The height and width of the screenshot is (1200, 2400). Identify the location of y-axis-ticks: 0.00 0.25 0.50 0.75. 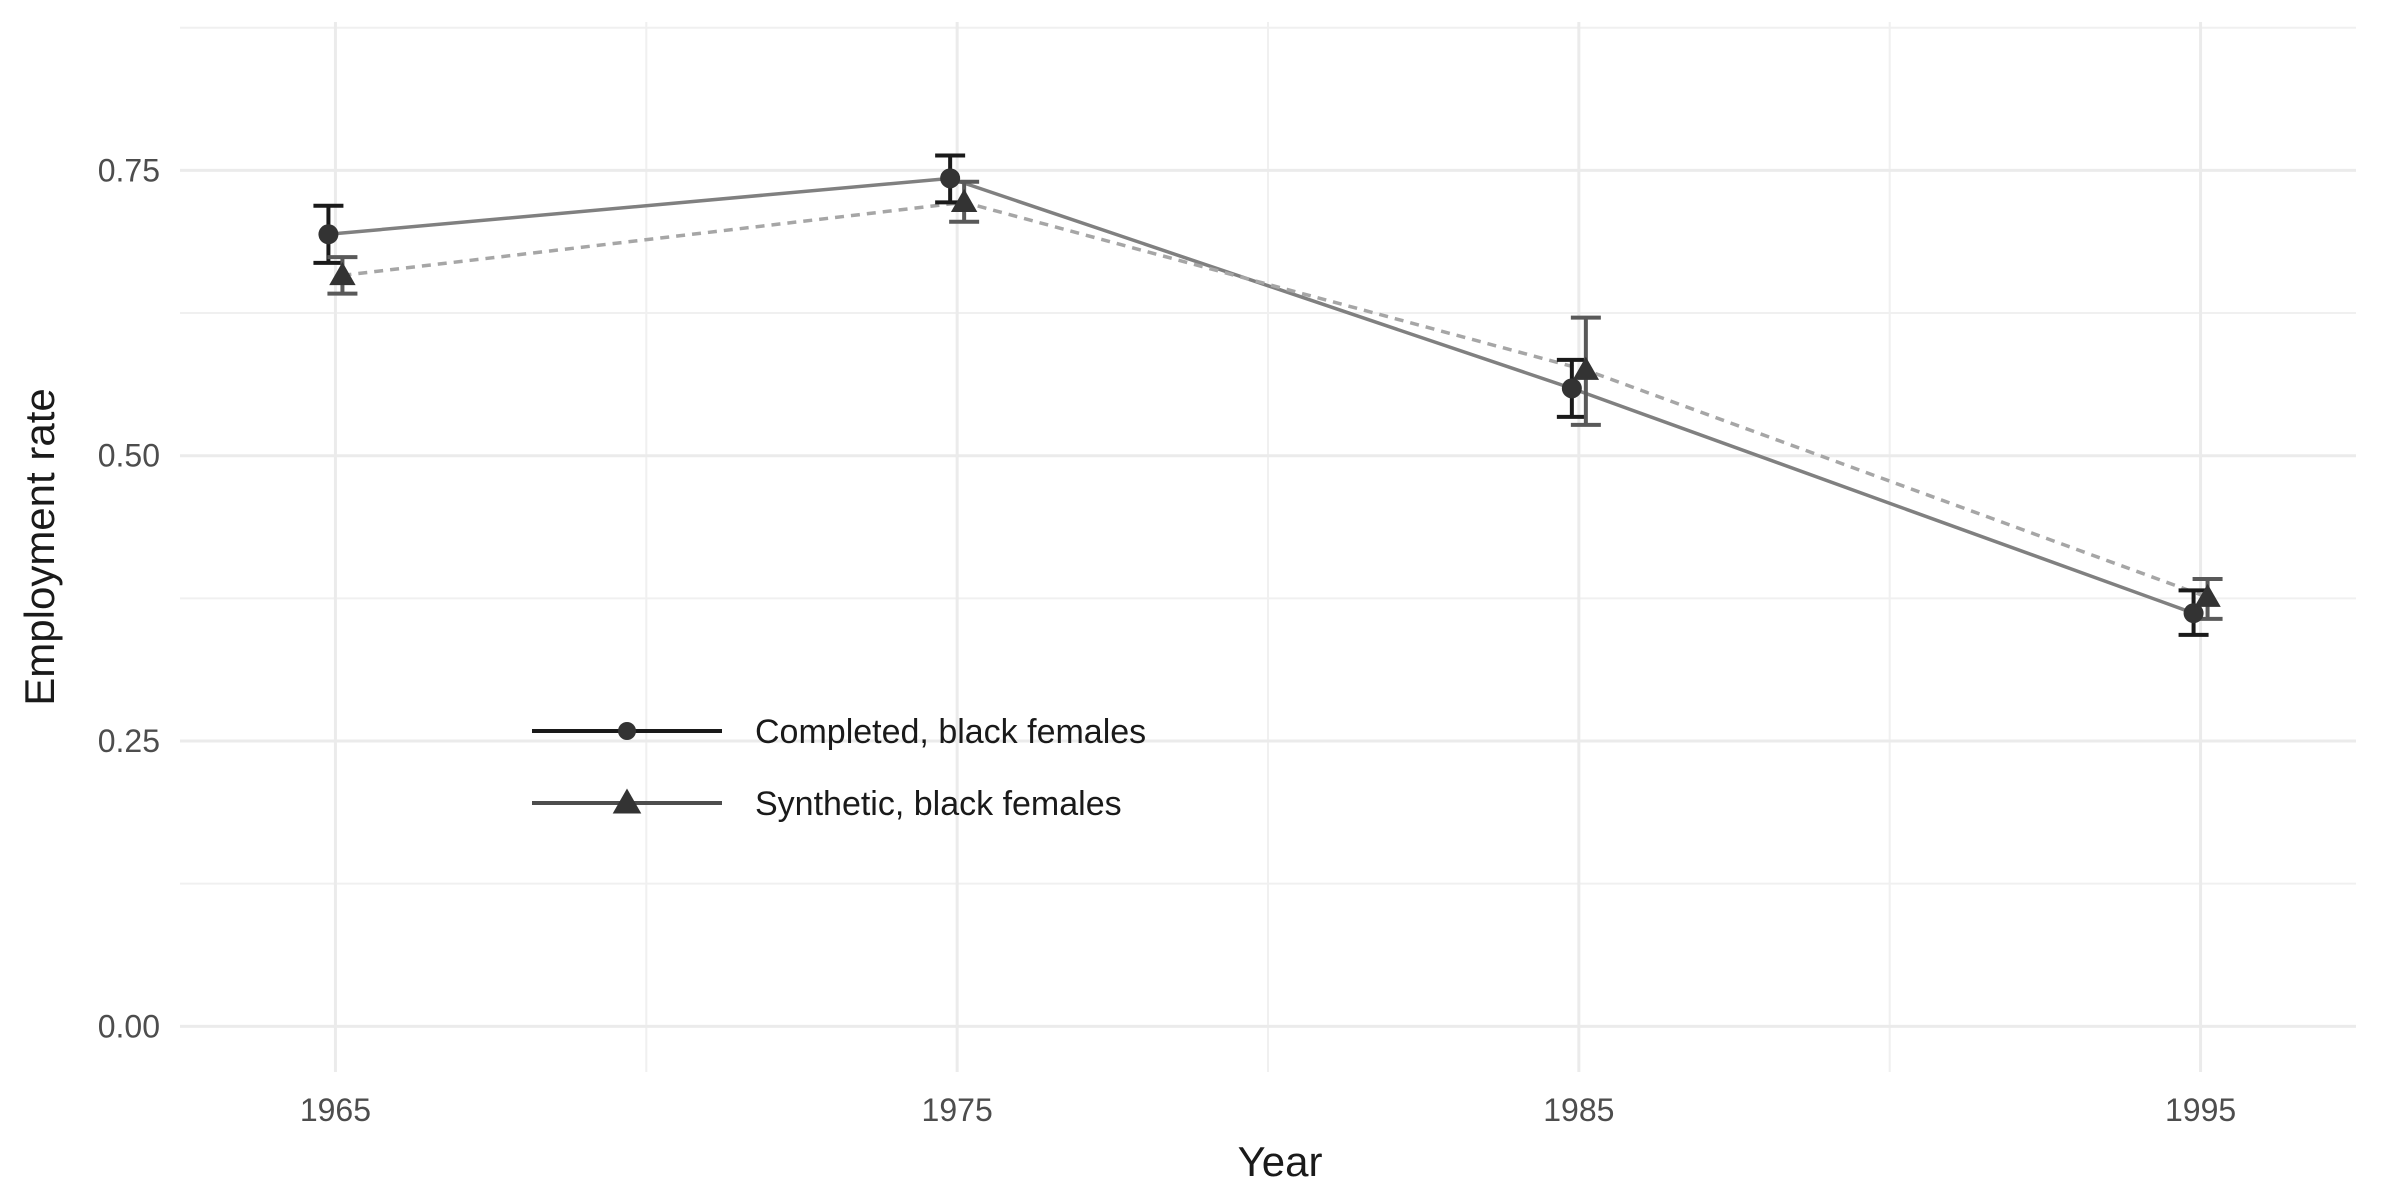
(129, 598).